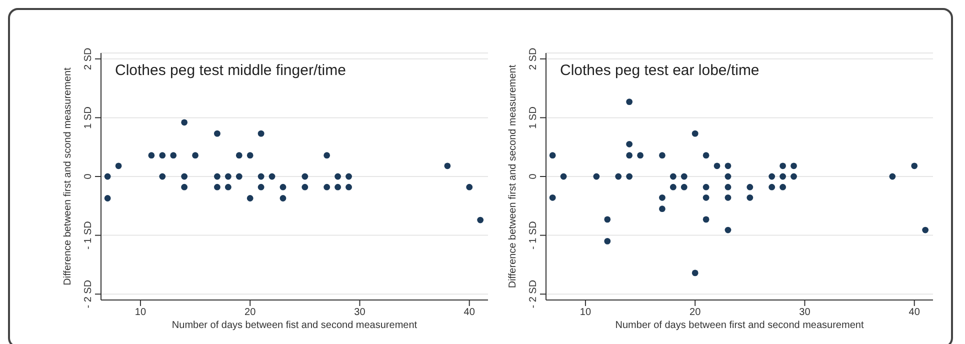 Image resolution: width=965 pixels, height=344 pixels. What do you see at coordinates (230, 70) in the screenshot?
I see `text: Clothes peg test middle finger/time` at bounding box center [230, 70].